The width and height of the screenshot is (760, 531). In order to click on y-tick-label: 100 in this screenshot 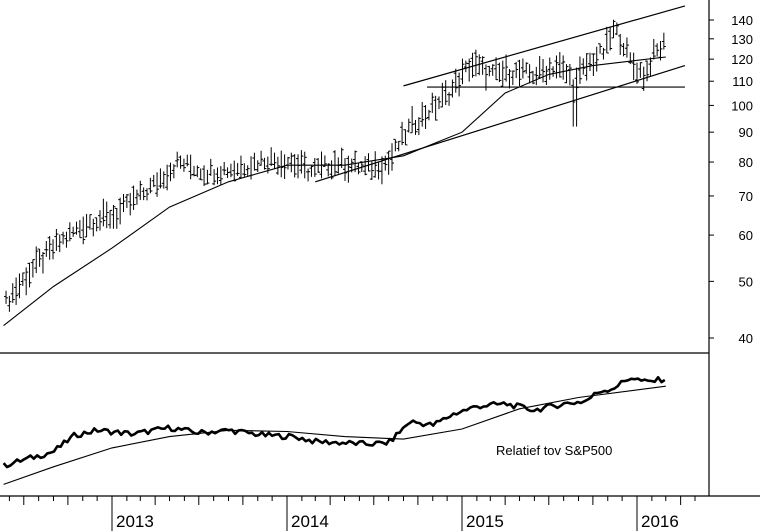, I will do `click(742, 105)`.